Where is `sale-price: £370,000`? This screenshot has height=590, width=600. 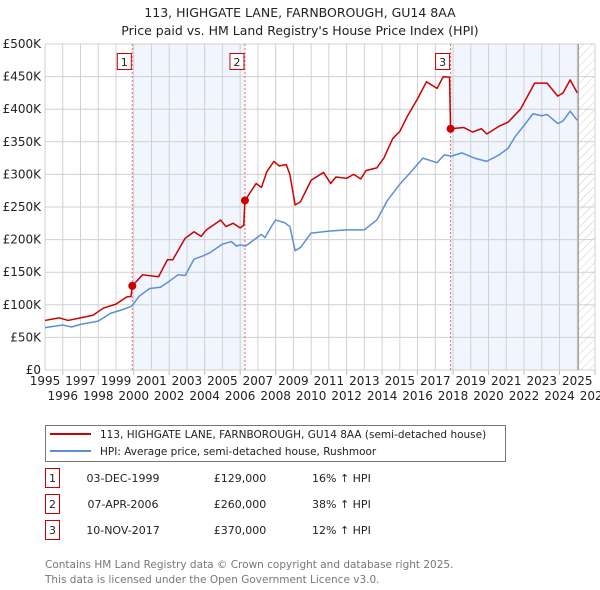 sale-price: £370,000 is located at coordinates (240, 530).